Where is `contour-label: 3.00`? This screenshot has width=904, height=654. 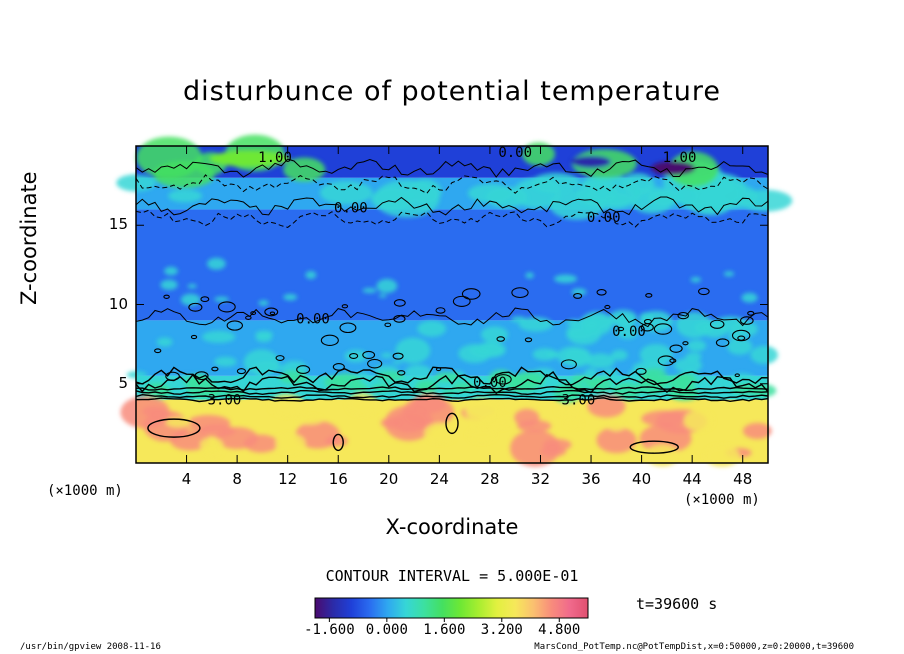
contour-label: 3.00 is located at coordinates (579, 400).